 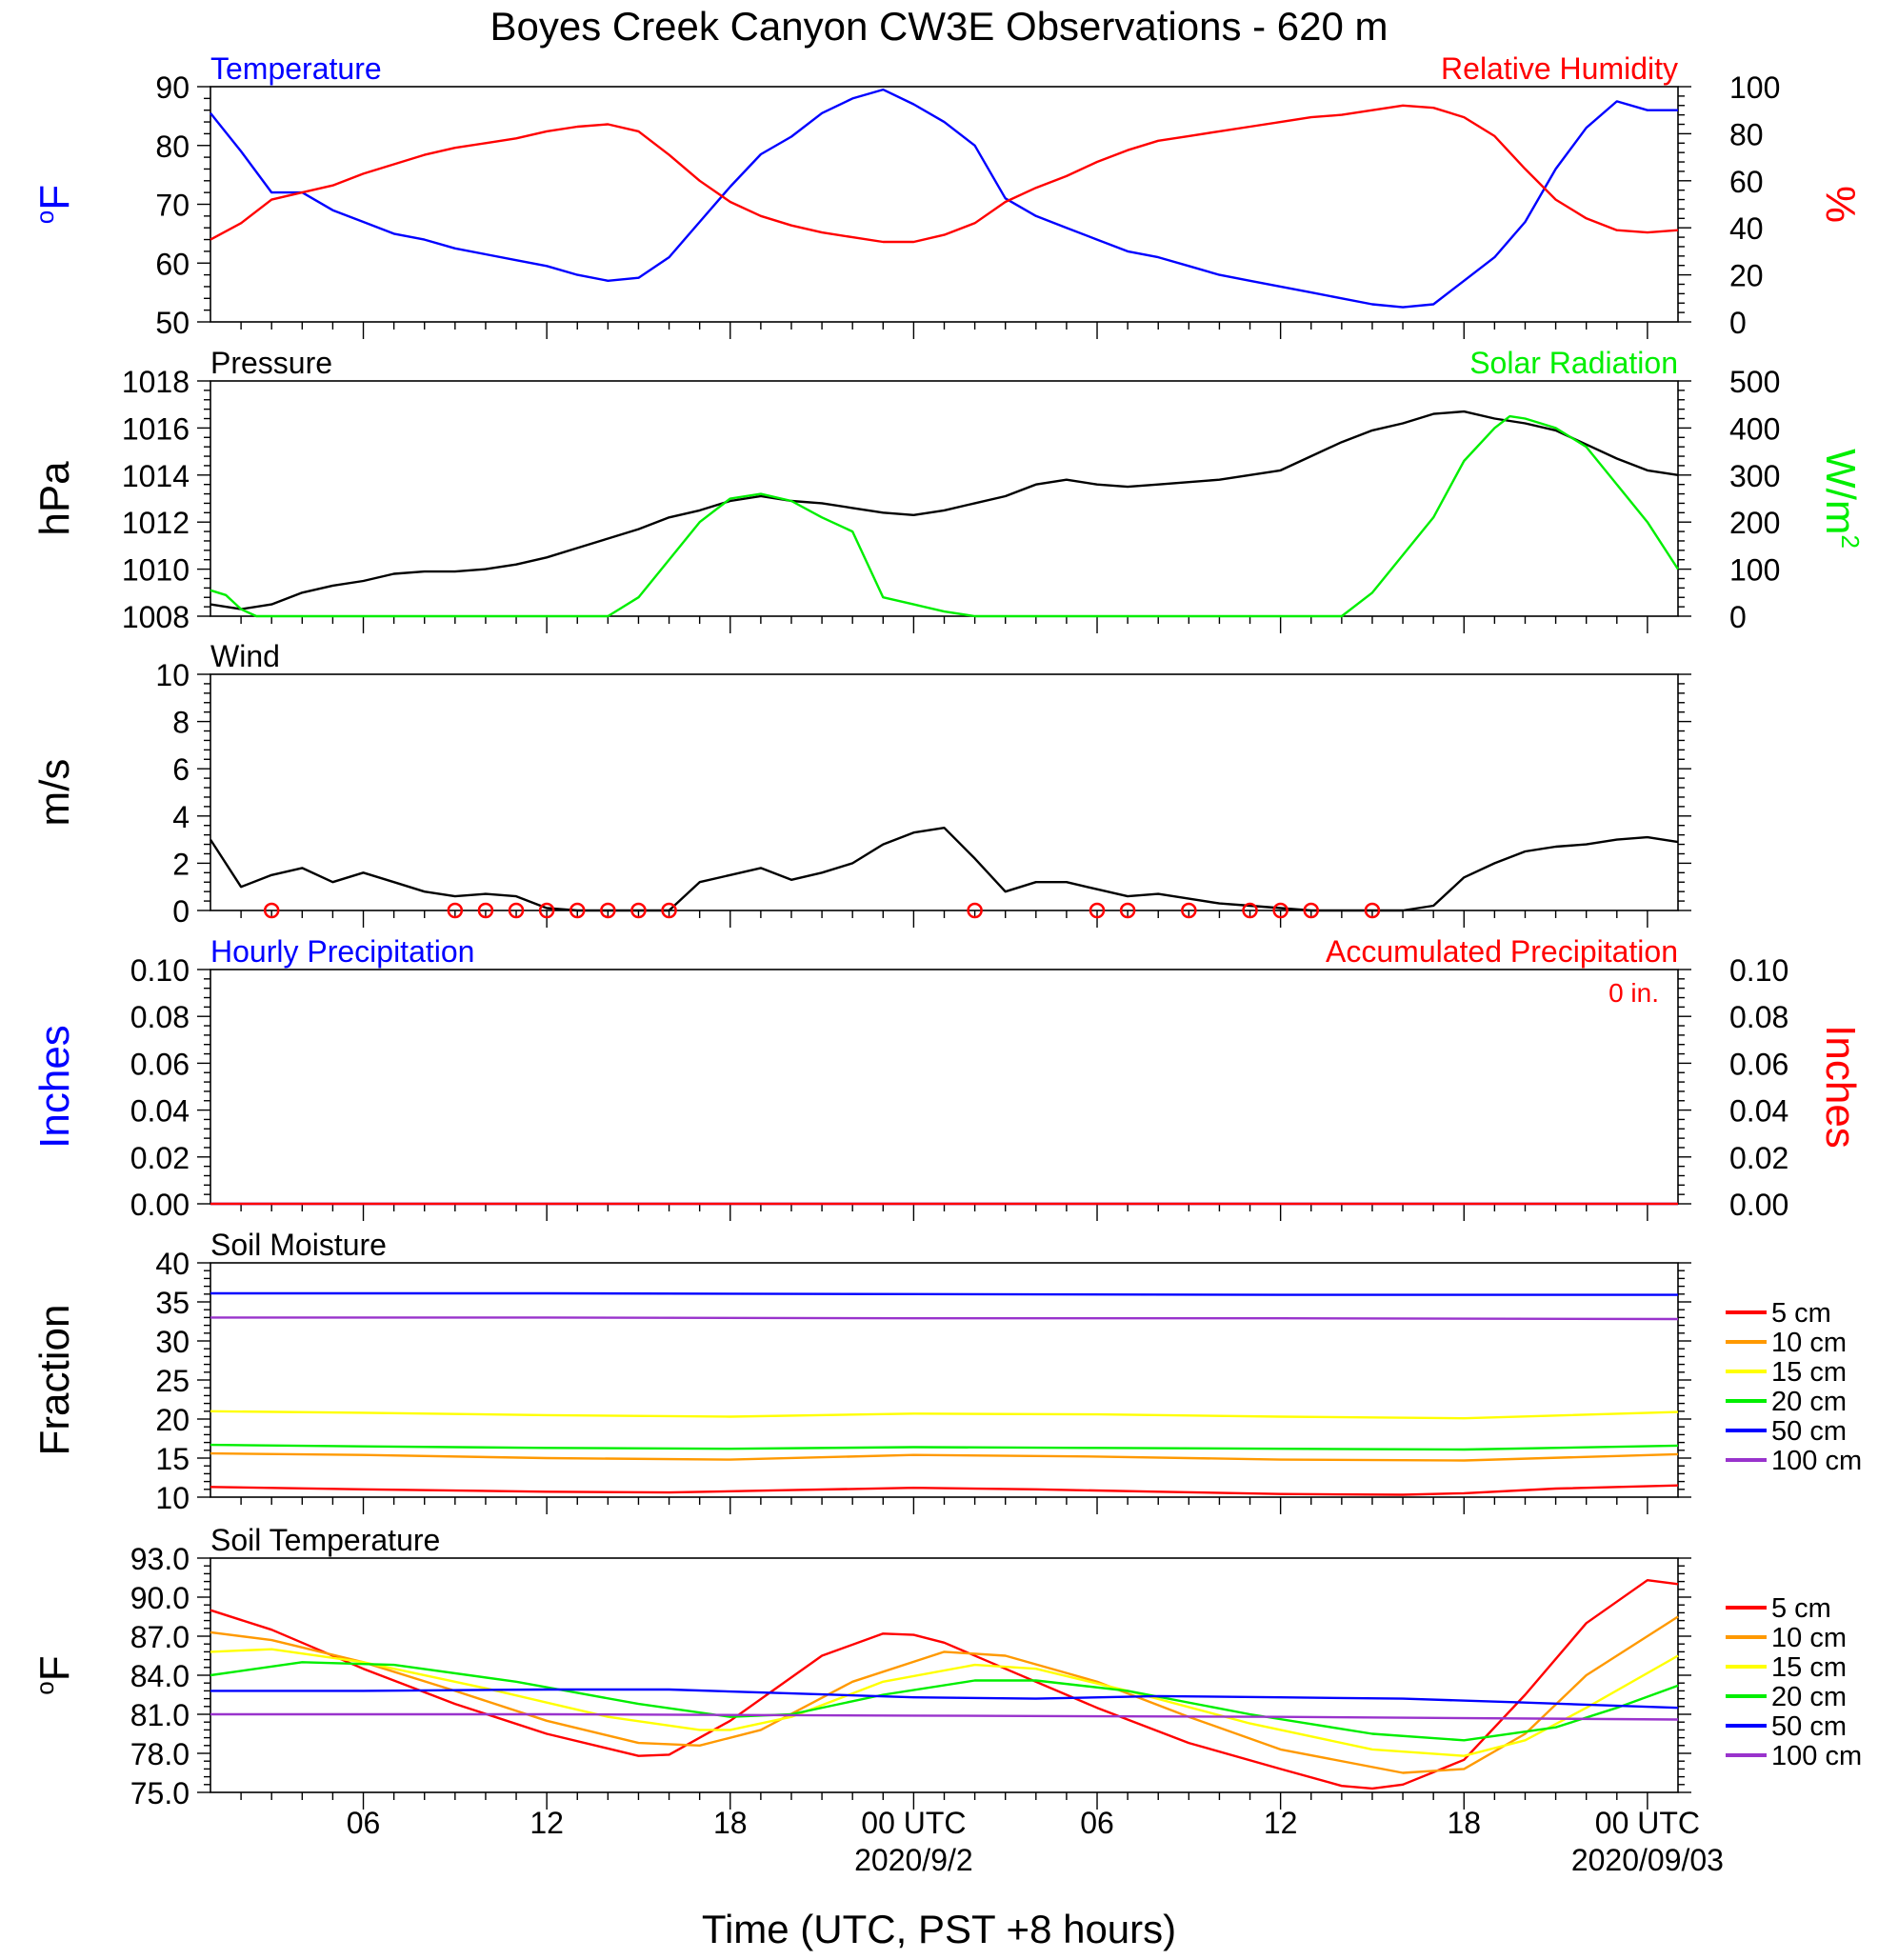 I want to click on legend-label: 5 cm, so click(x=1801, y=1608).